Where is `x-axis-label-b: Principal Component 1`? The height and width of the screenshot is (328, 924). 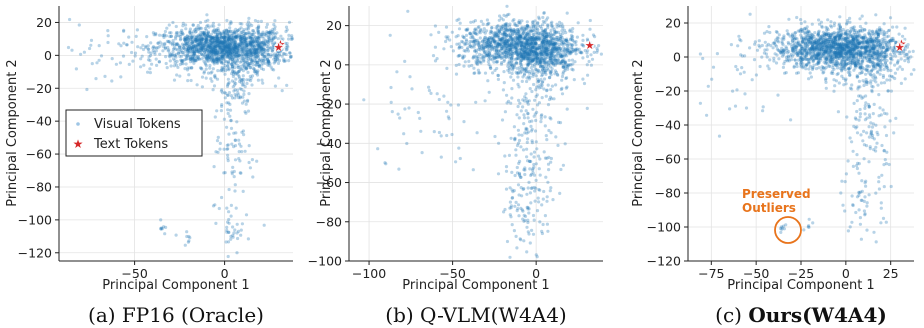 x-axis-label-b: Principal Component 1 is located at coordinates (475, 285).